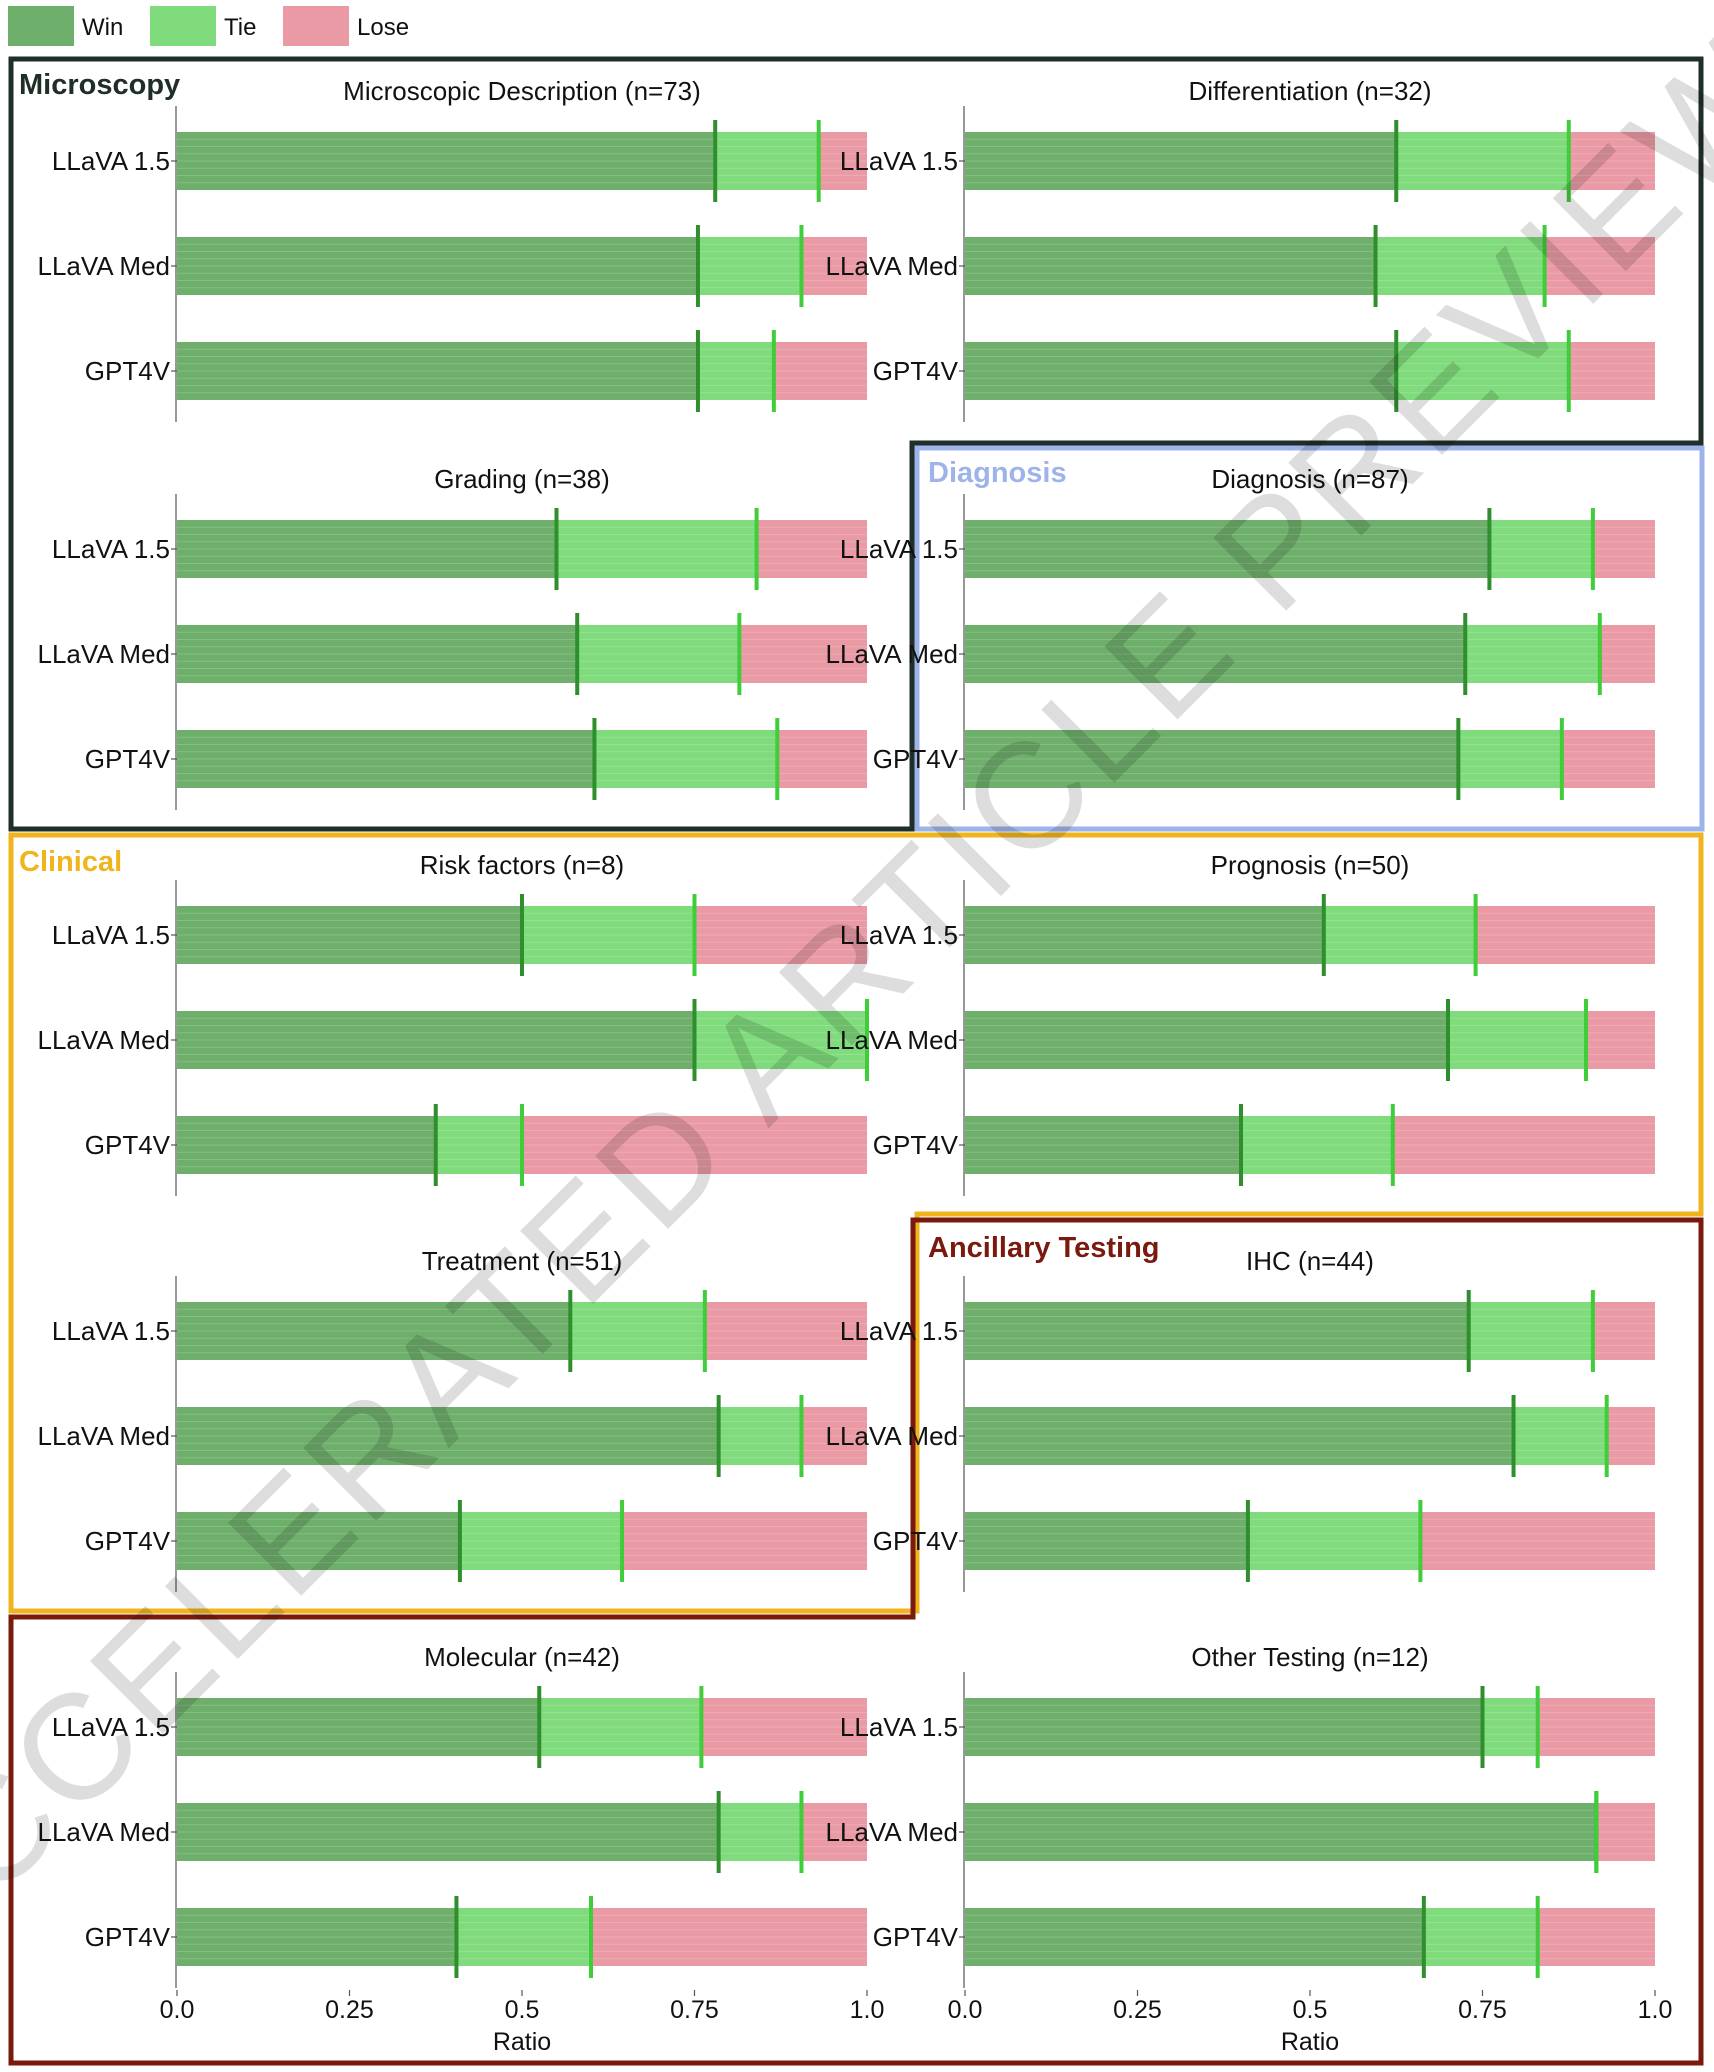  I want to click on panel-title: Treatment (n=51), so click(522, 1261).